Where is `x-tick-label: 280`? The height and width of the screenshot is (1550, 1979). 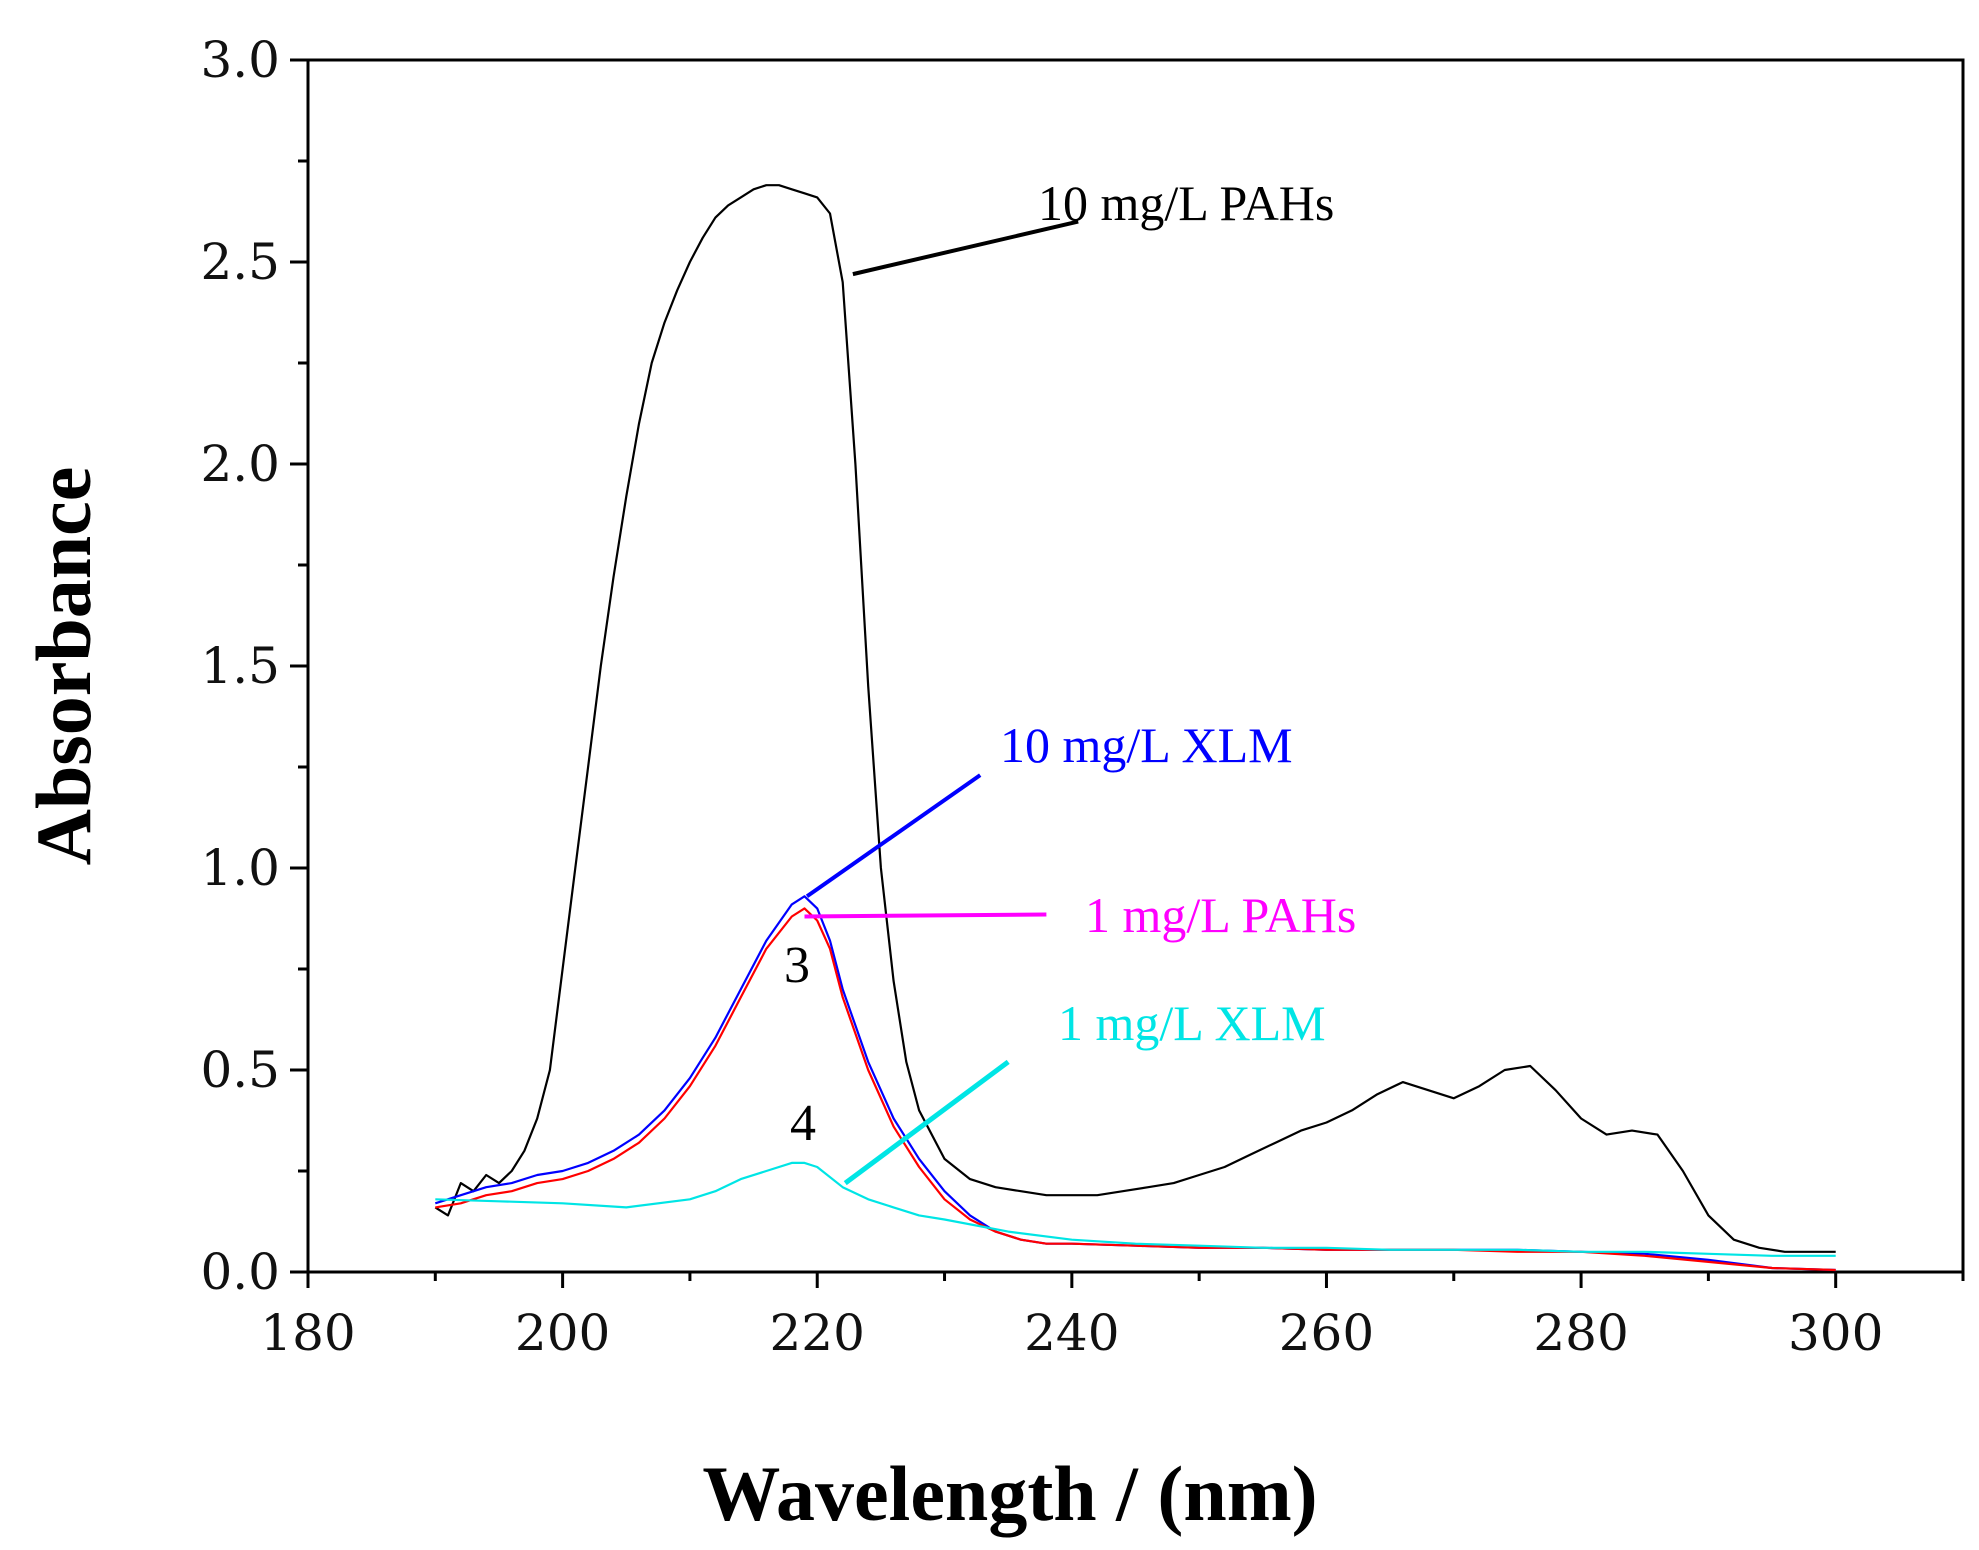
x-tick-label: 280 is located at coordinates (1580, 1333).